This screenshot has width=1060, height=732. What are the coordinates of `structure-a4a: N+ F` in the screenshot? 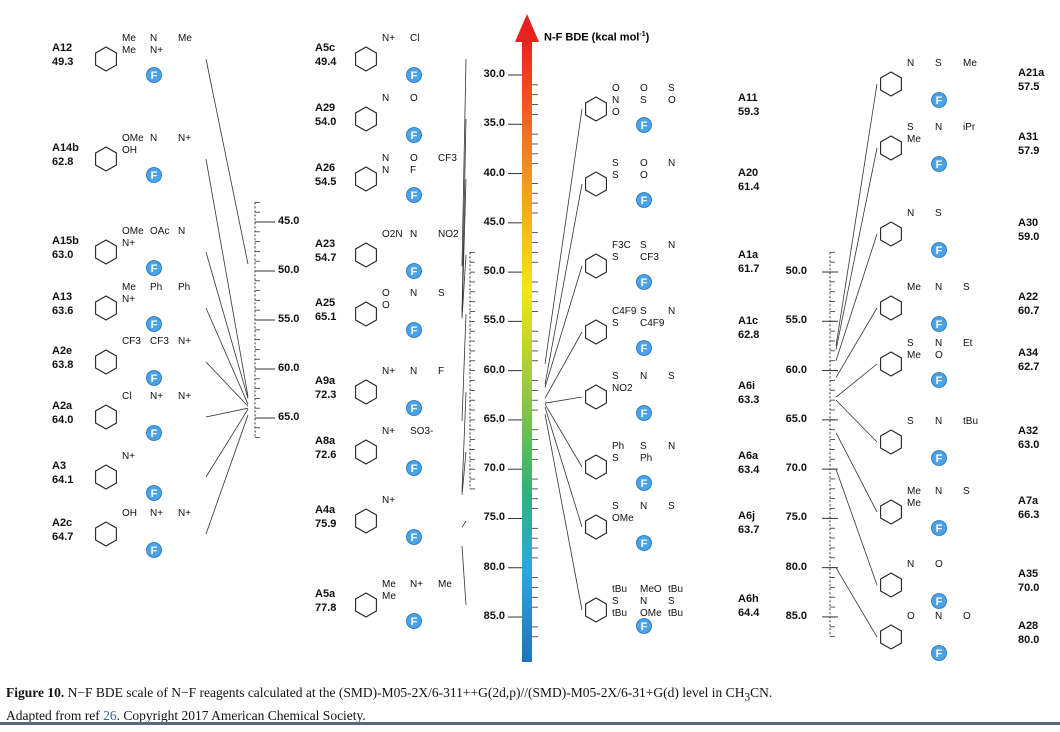 It's located at (388, 520).